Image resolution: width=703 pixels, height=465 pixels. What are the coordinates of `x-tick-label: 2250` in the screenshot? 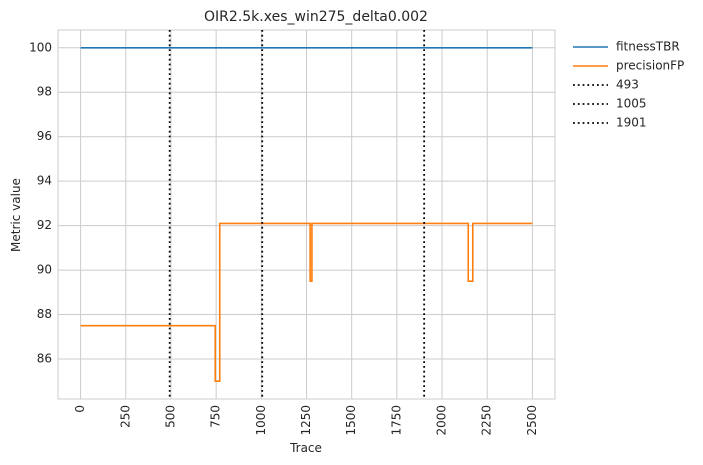 It's located at (487, 420).